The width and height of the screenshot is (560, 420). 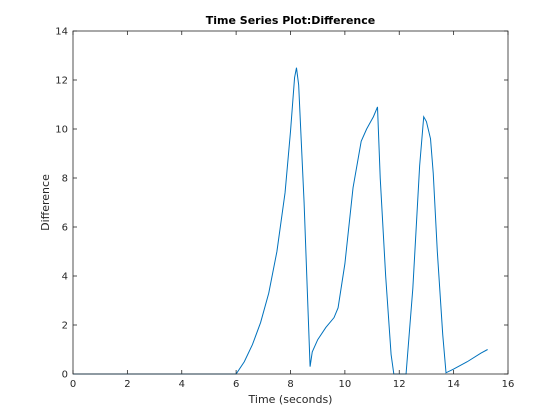 What do you see at coordinates (399, 384) in the screenshot?
I see `x-tick-label: 12` at bounding box center [399, 384].